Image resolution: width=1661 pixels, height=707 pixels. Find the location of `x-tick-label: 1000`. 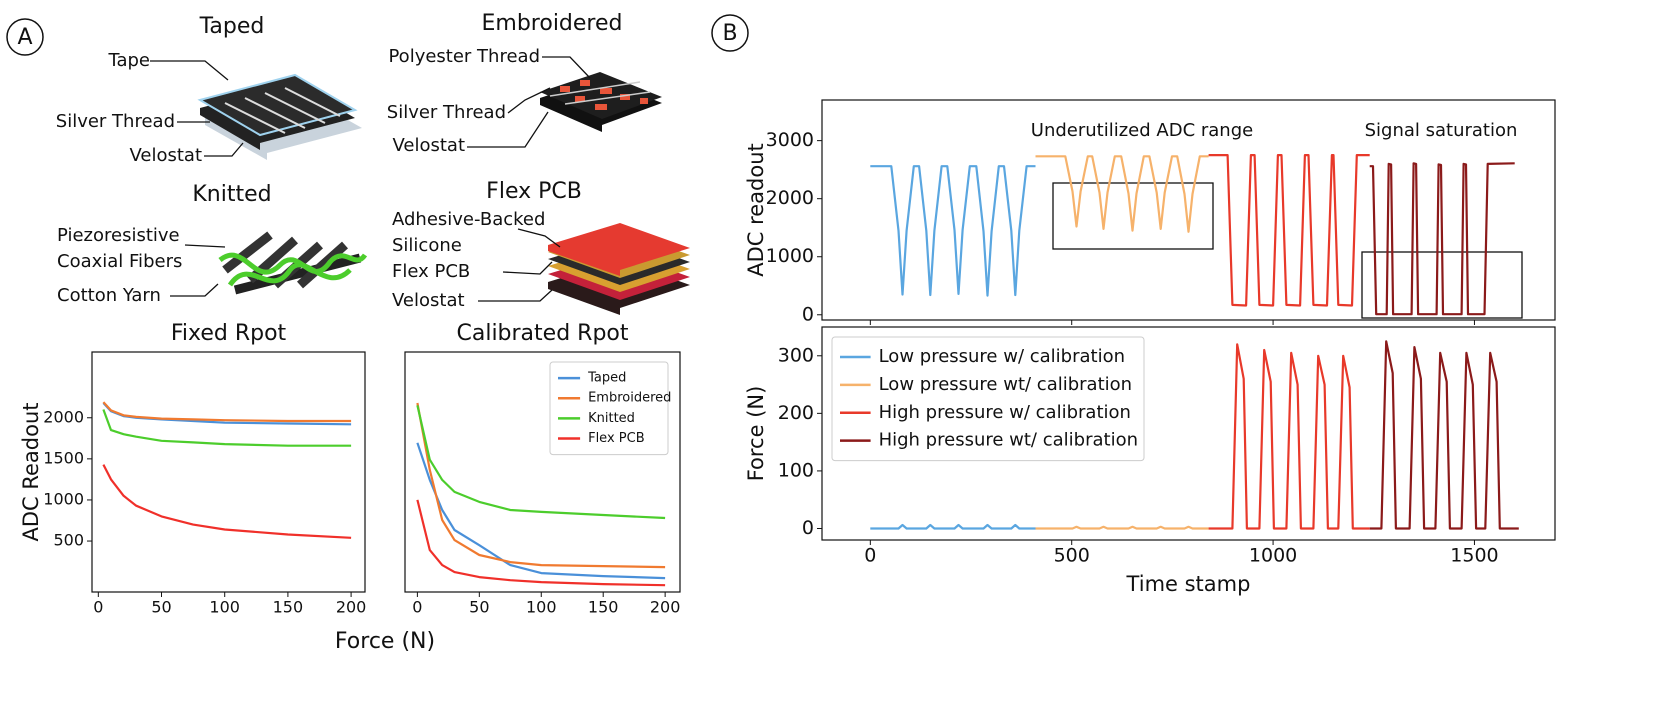

x-tick-label: 1000 is located at coordinates (1273, 556).